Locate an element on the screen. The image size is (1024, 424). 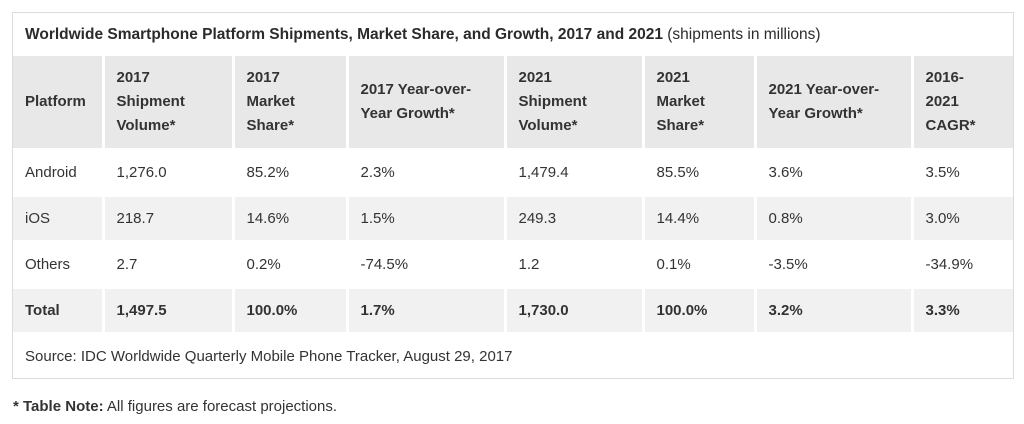
col-header-2021-shipment-volume: 2021 Shipment Volume* is located at coordinates (573, 103).